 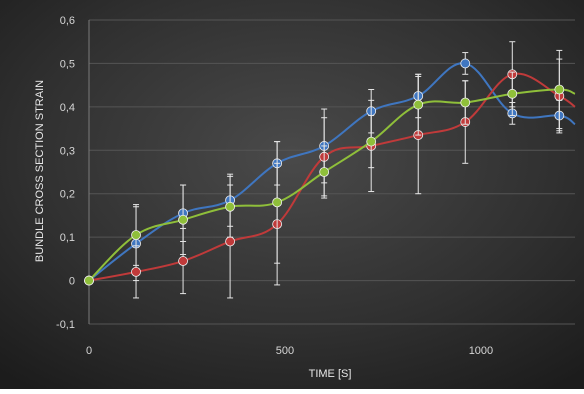 I want to click on y-tick-label: 0, so click(x=72, y=282).